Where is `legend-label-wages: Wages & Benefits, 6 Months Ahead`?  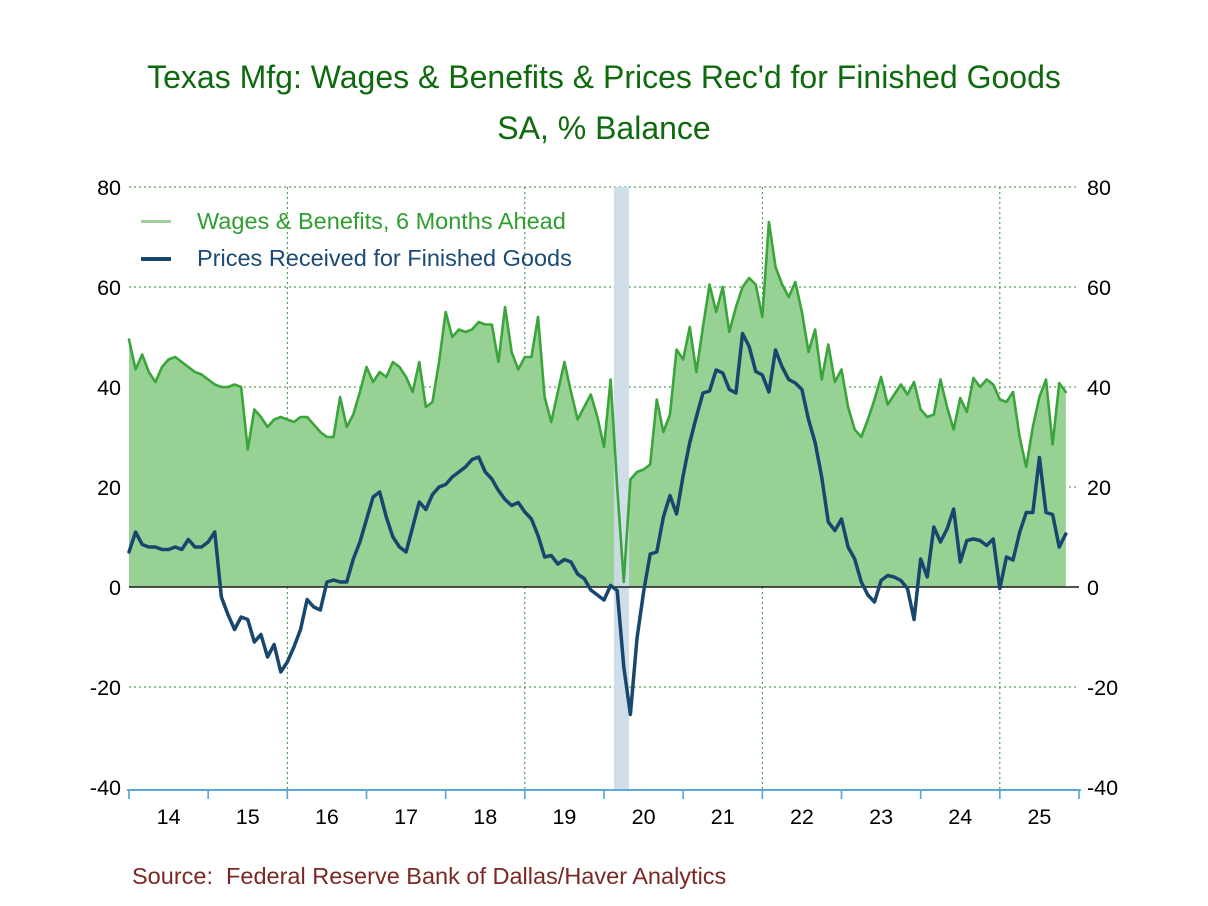
legend-label-wages: Wages & Benefits, 6 Months Ahead is located at coordinates (381, 221).